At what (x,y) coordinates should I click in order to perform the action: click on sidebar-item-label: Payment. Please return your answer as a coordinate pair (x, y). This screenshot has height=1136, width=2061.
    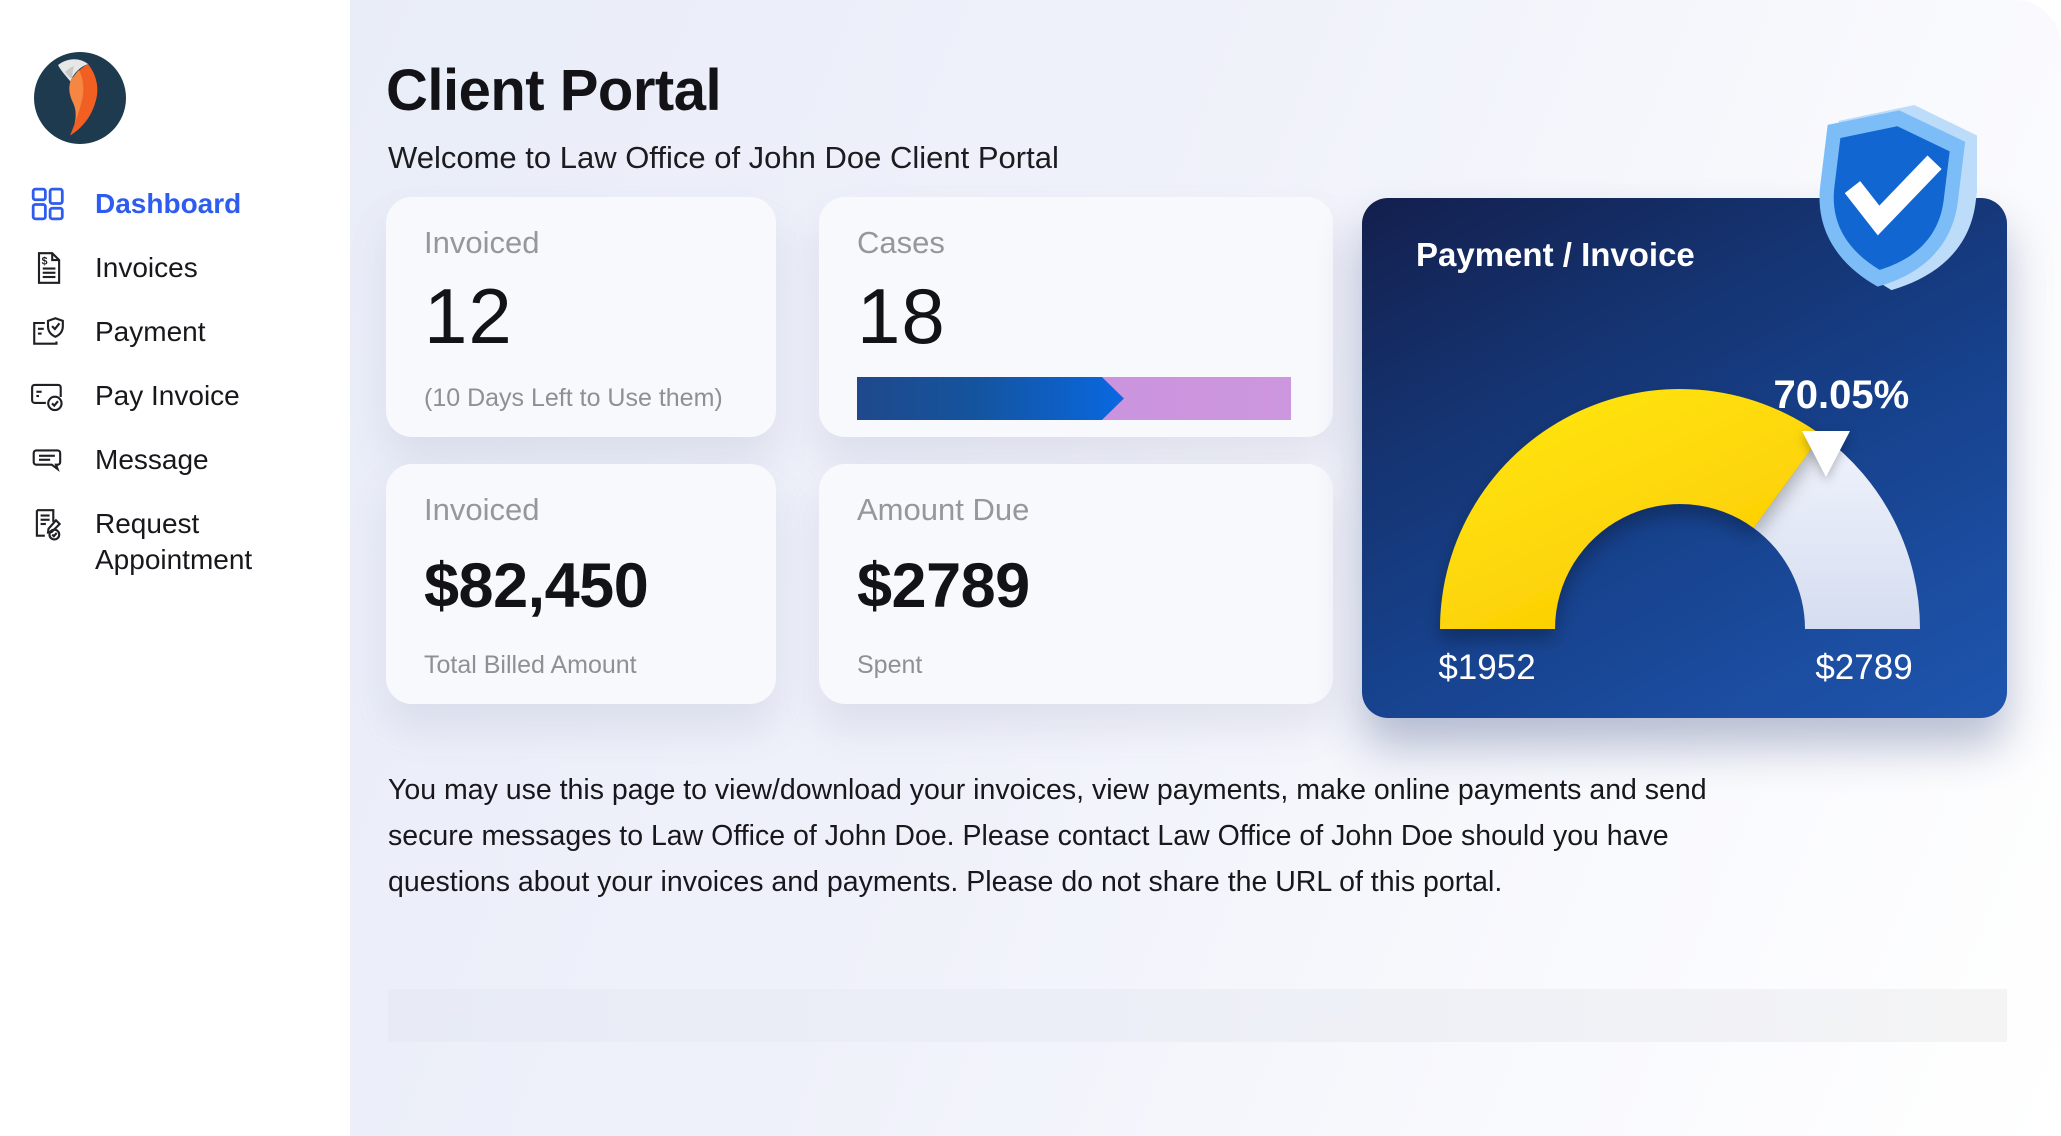
    Looking at the image, I should click on (150, 331).